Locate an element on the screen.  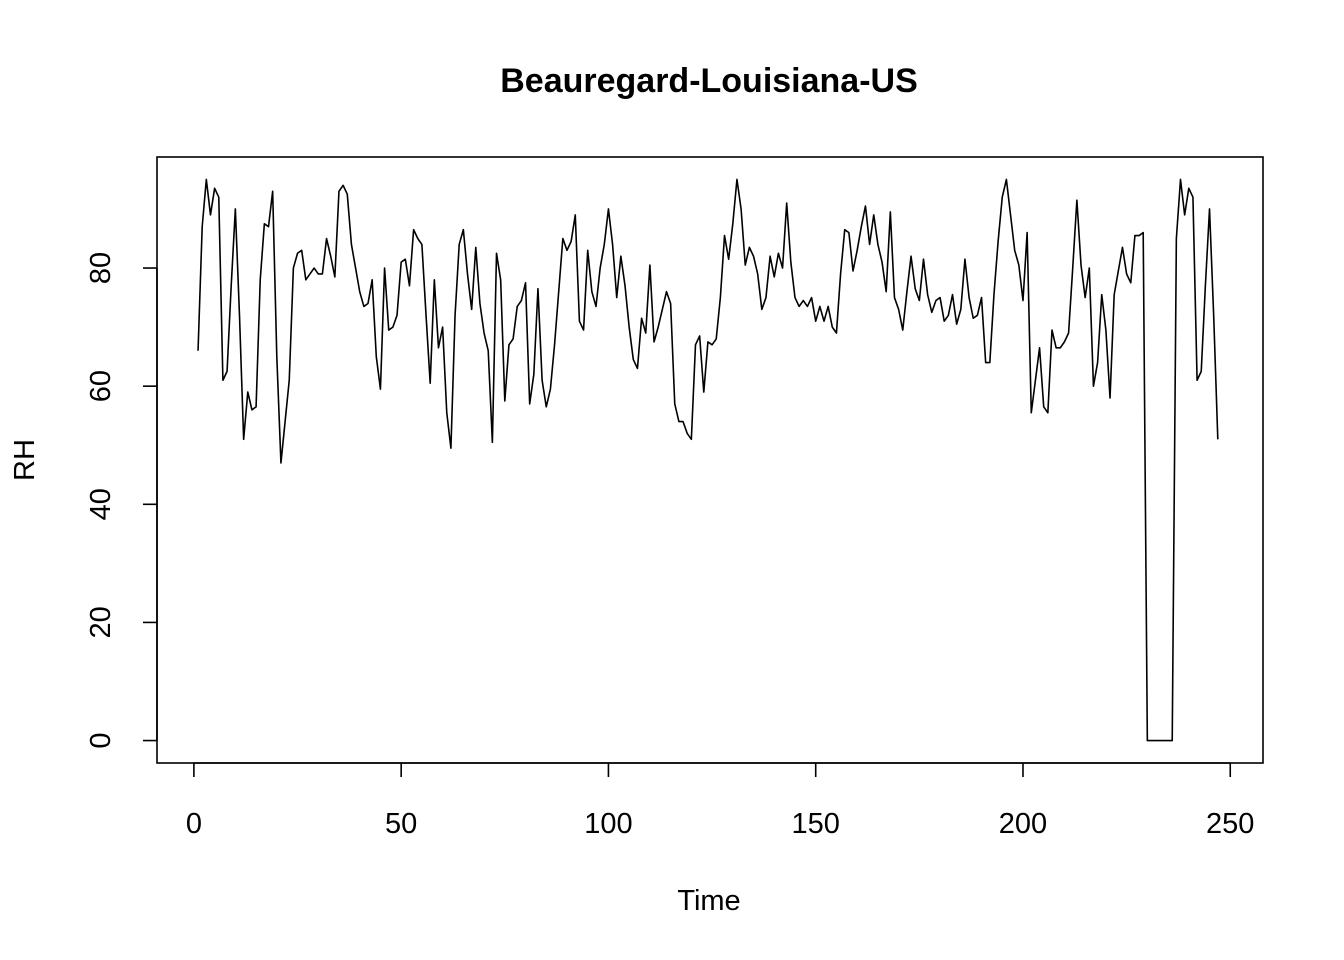
y-tick-label: 20 is located at coordinates (101, 622).